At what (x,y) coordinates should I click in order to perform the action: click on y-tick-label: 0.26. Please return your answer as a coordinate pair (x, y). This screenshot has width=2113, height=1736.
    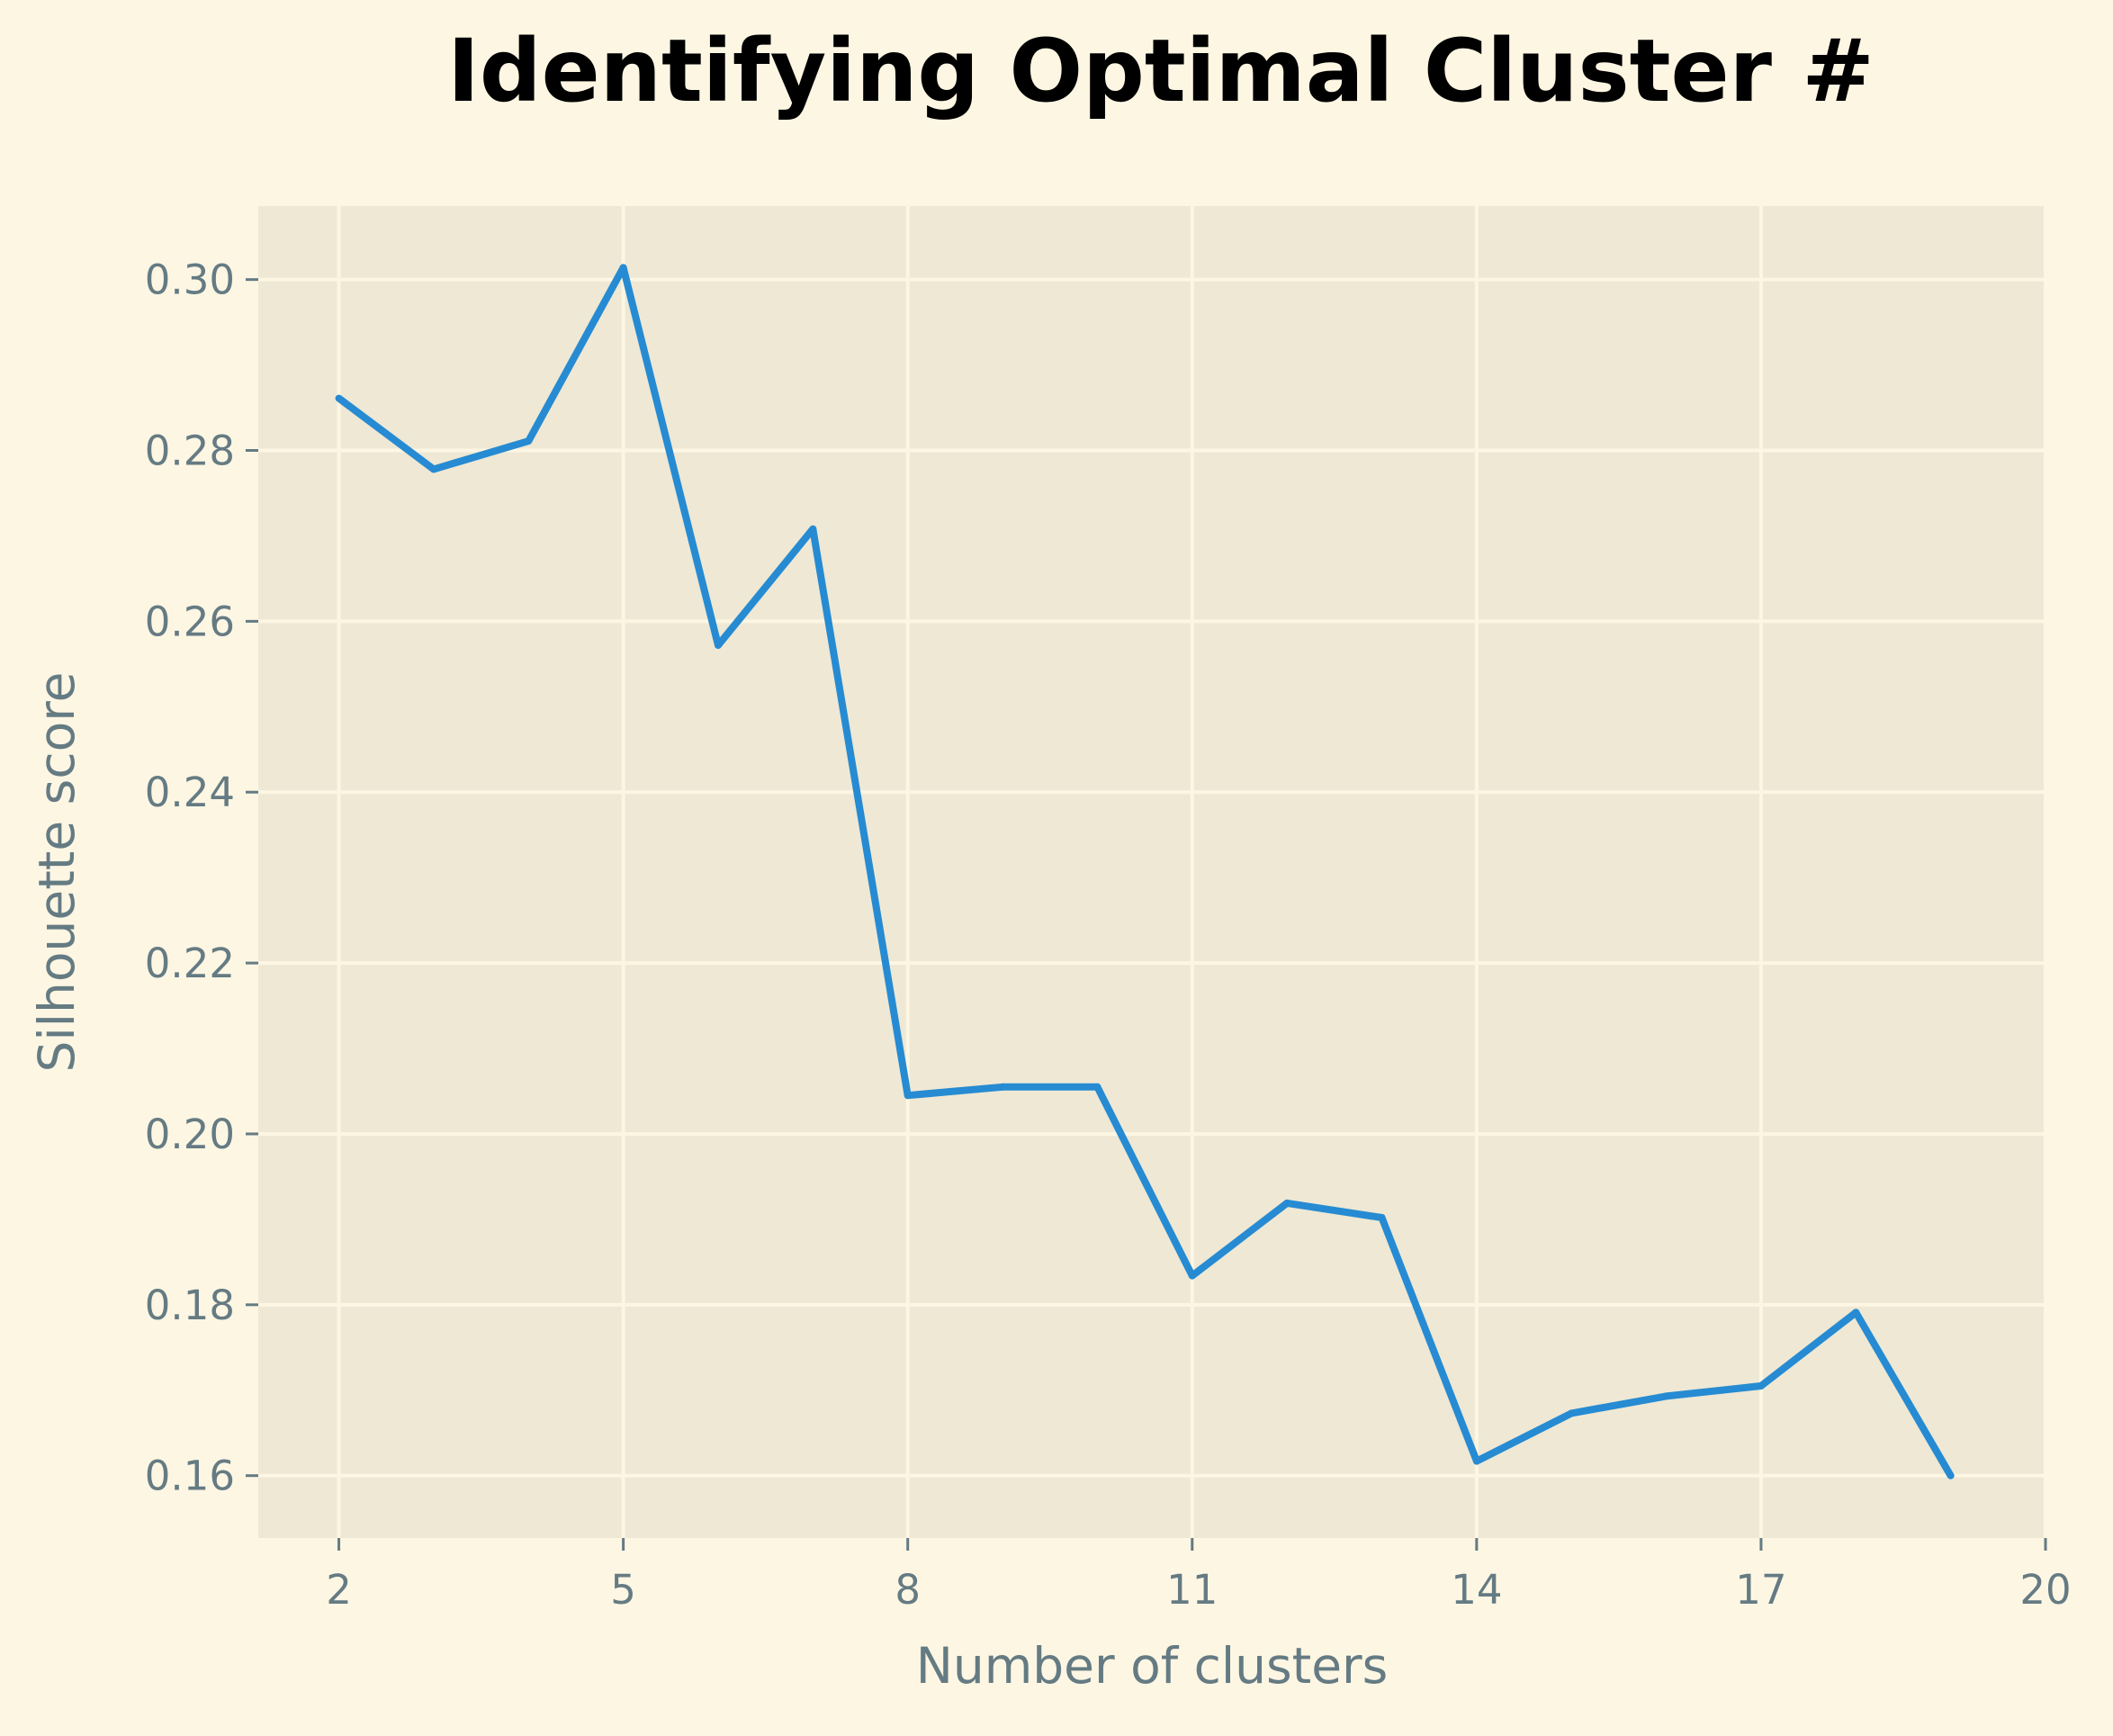
    Looking at the image, I should click on (190, 621).